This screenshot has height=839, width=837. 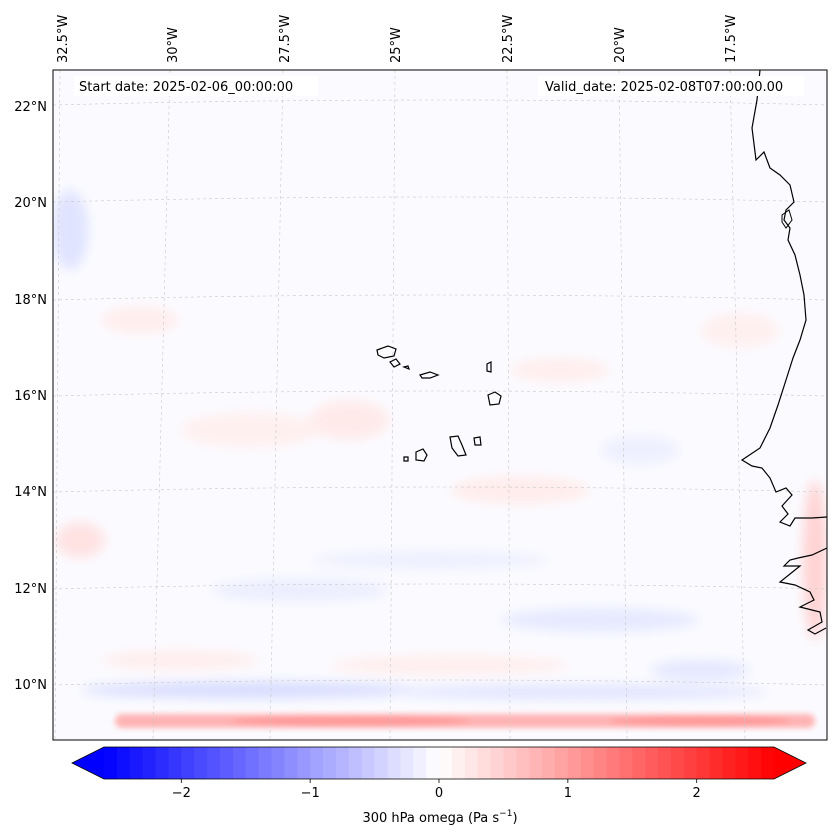 I want to click on colorbar-tick-label: −1, so click(x=310, y=793).